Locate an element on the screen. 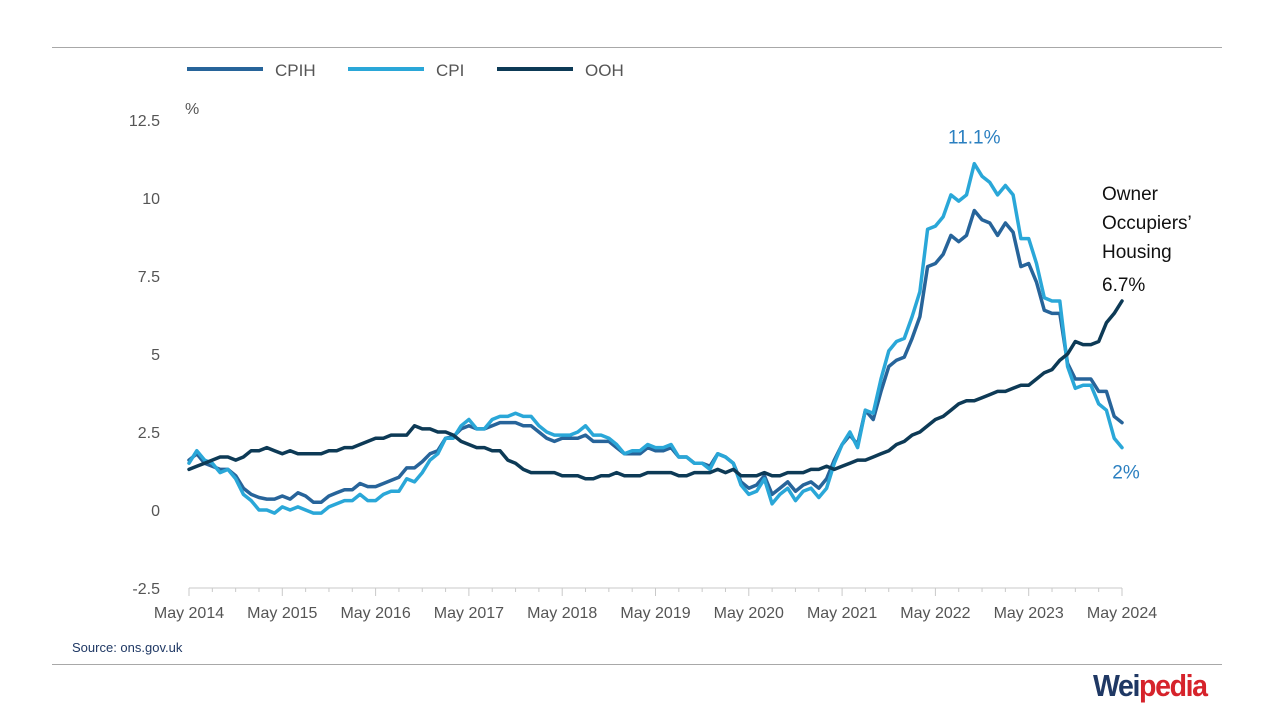 The width and height of the screenshot is (1280, 720). legend: CPIH CPI OOH is located at coordinates (405, 70).